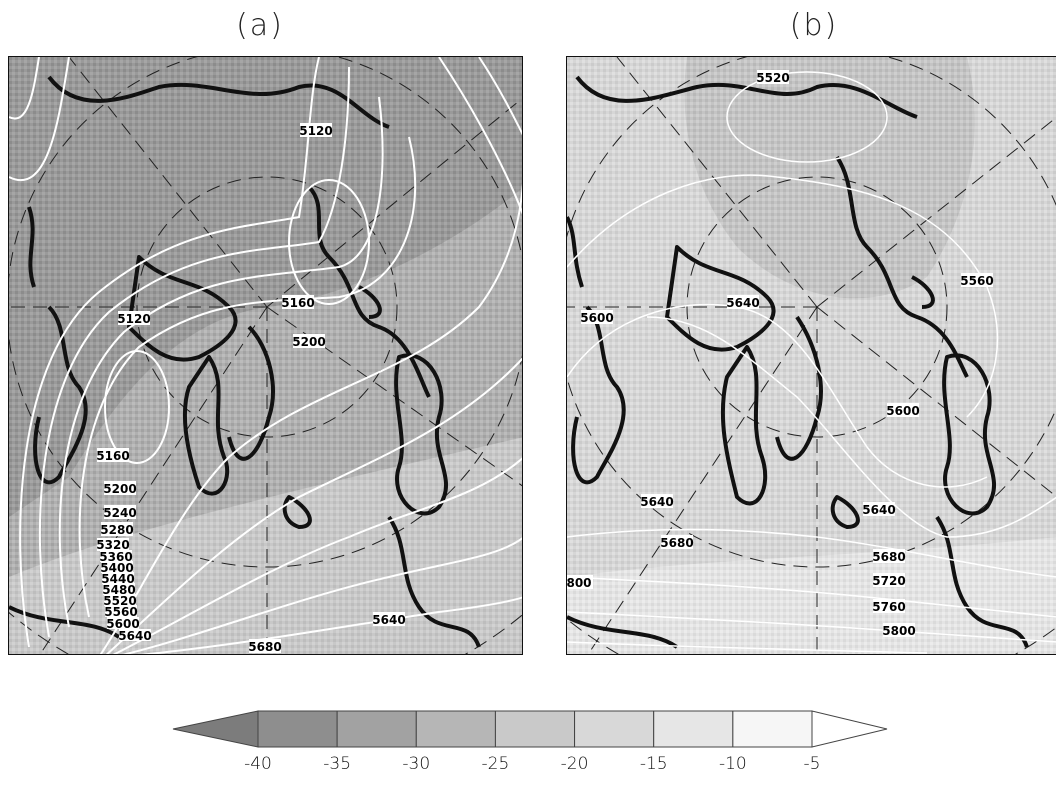 The width and height of the screenshot is (1056, 799). I want to click on colorbar-tick: -30, so click(416, 764).